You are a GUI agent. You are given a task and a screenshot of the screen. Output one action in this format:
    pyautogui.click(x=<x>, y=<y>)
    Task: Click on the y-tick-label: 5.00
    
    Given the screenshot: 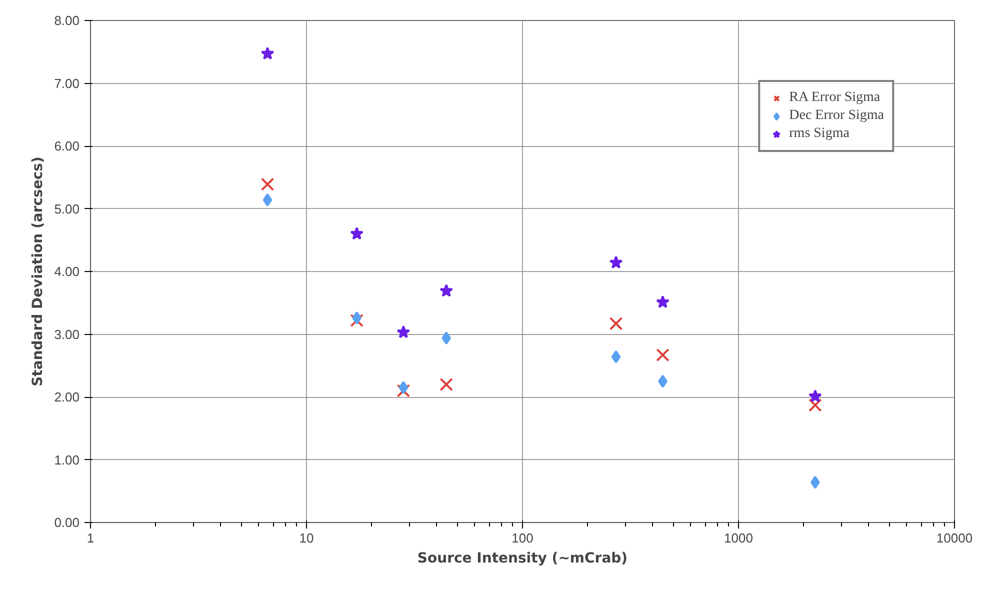 What is the action you would take?
    pyautogui.click(x=67, y=208)
    